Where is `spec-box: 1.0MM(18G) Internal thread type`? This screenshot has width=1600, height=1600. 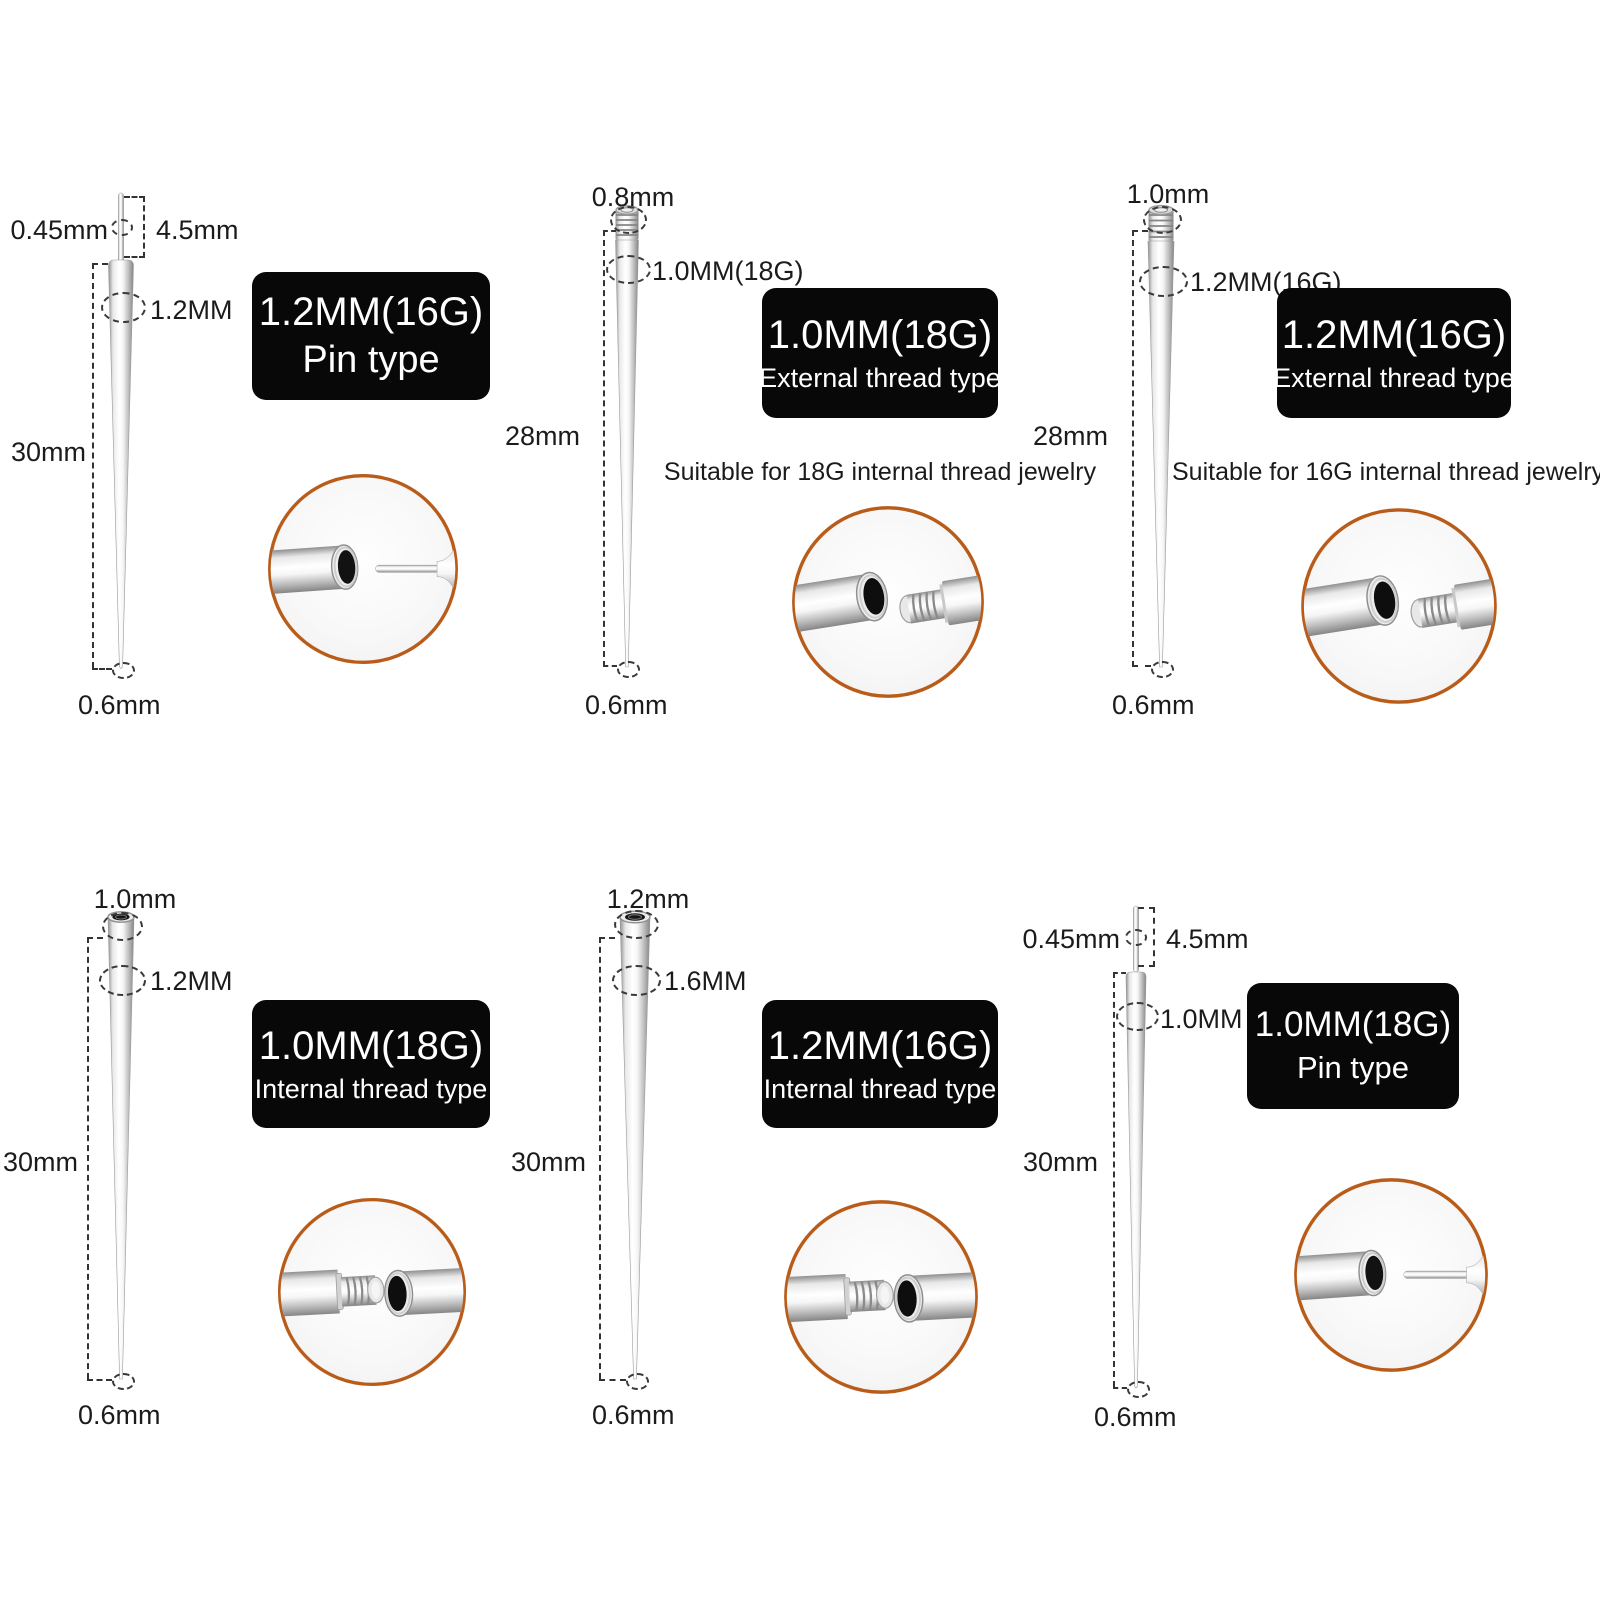
spec-box: 1.0MM(18G) Internal thread type is located at coordinates (371, 1064).